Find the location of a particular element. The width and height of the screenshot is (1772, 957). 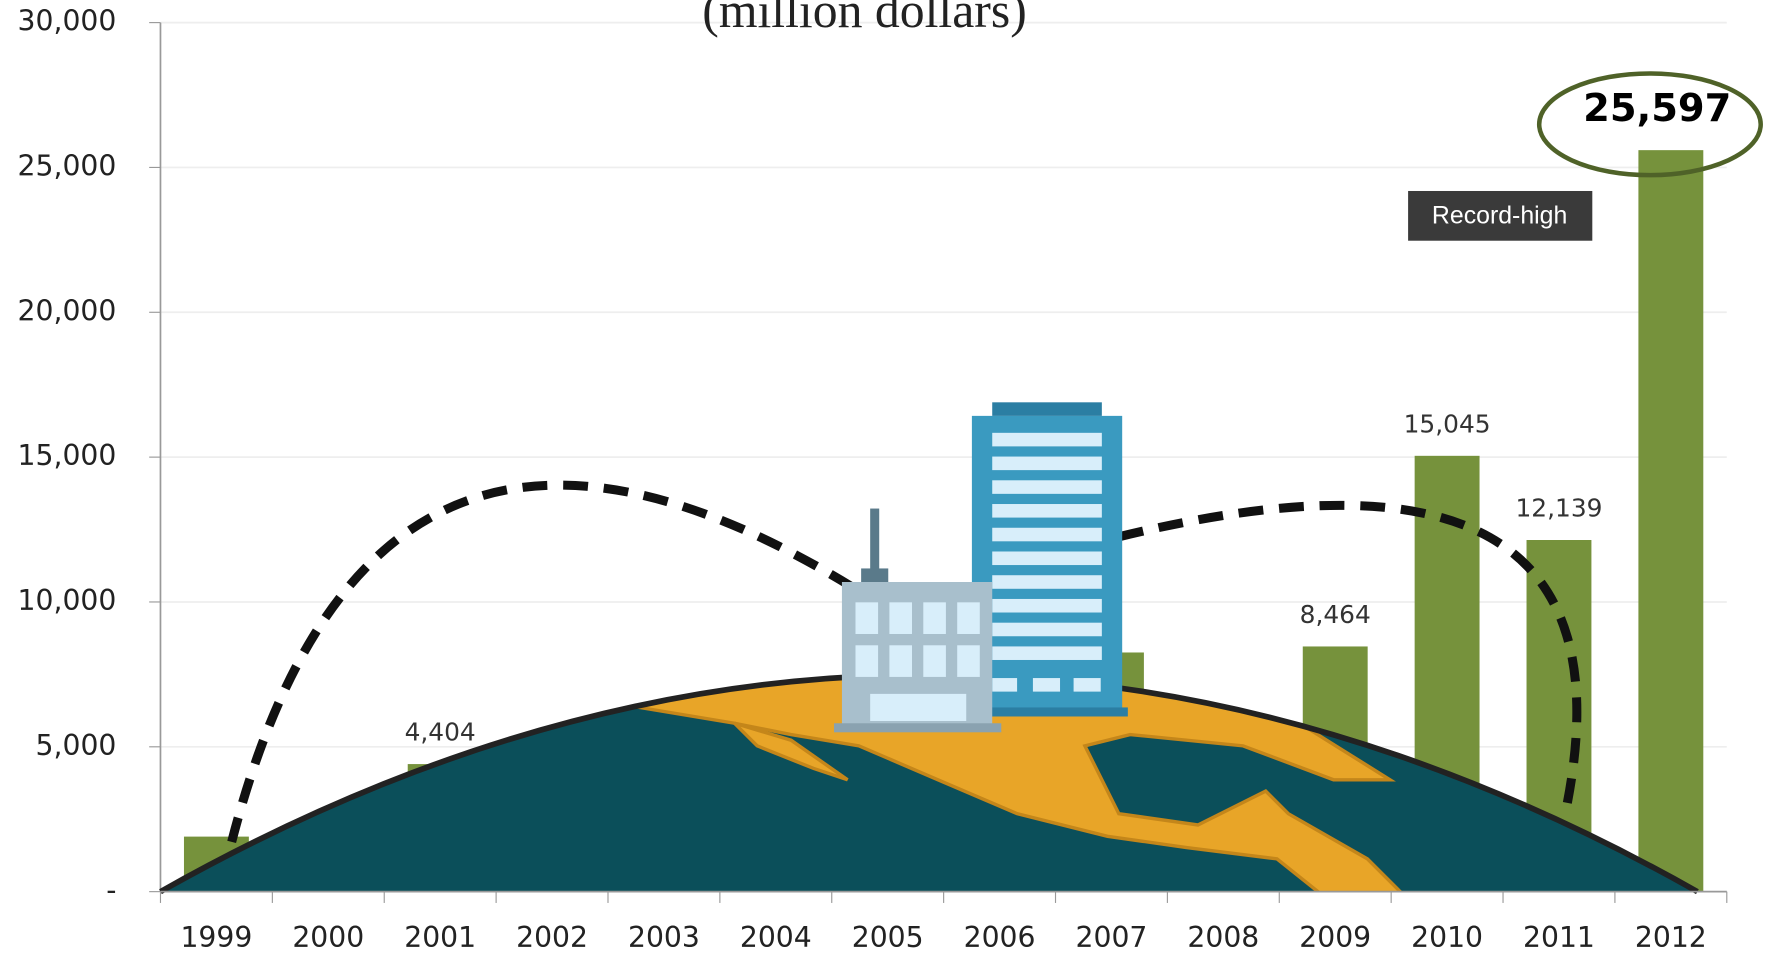

x-tick-label: 2001 is located at coordinates (440, 937).